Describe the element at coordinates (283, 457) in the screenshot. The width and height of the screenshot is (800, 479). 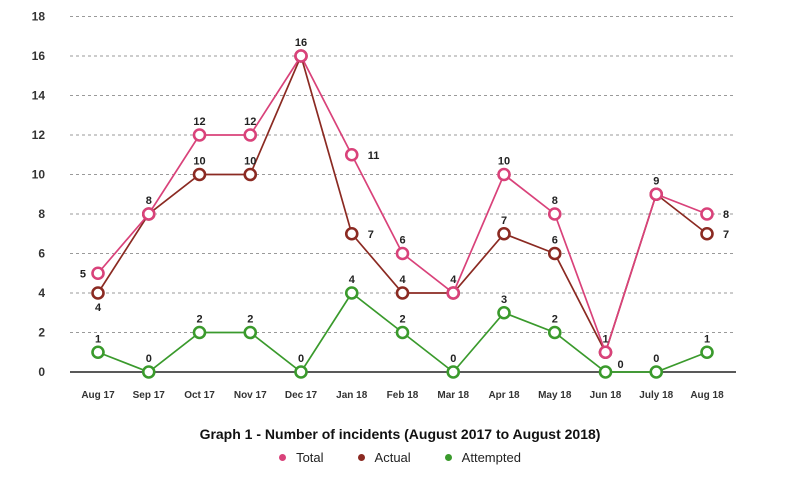
I see `legend-dot-total-icon` at that location.